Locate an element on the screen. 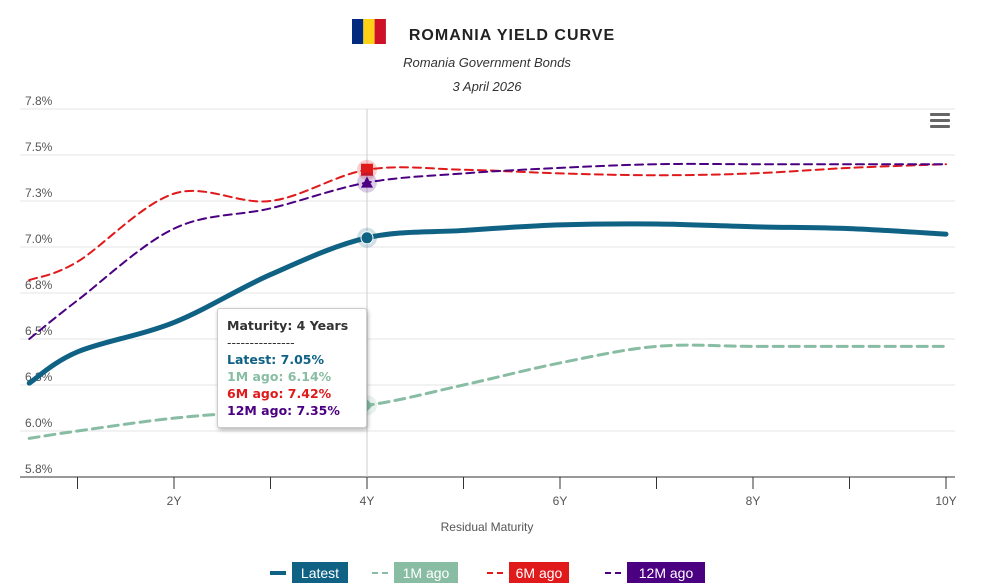  legend-item-1m-ago: 1M ago is located at coordinates (415, 572).